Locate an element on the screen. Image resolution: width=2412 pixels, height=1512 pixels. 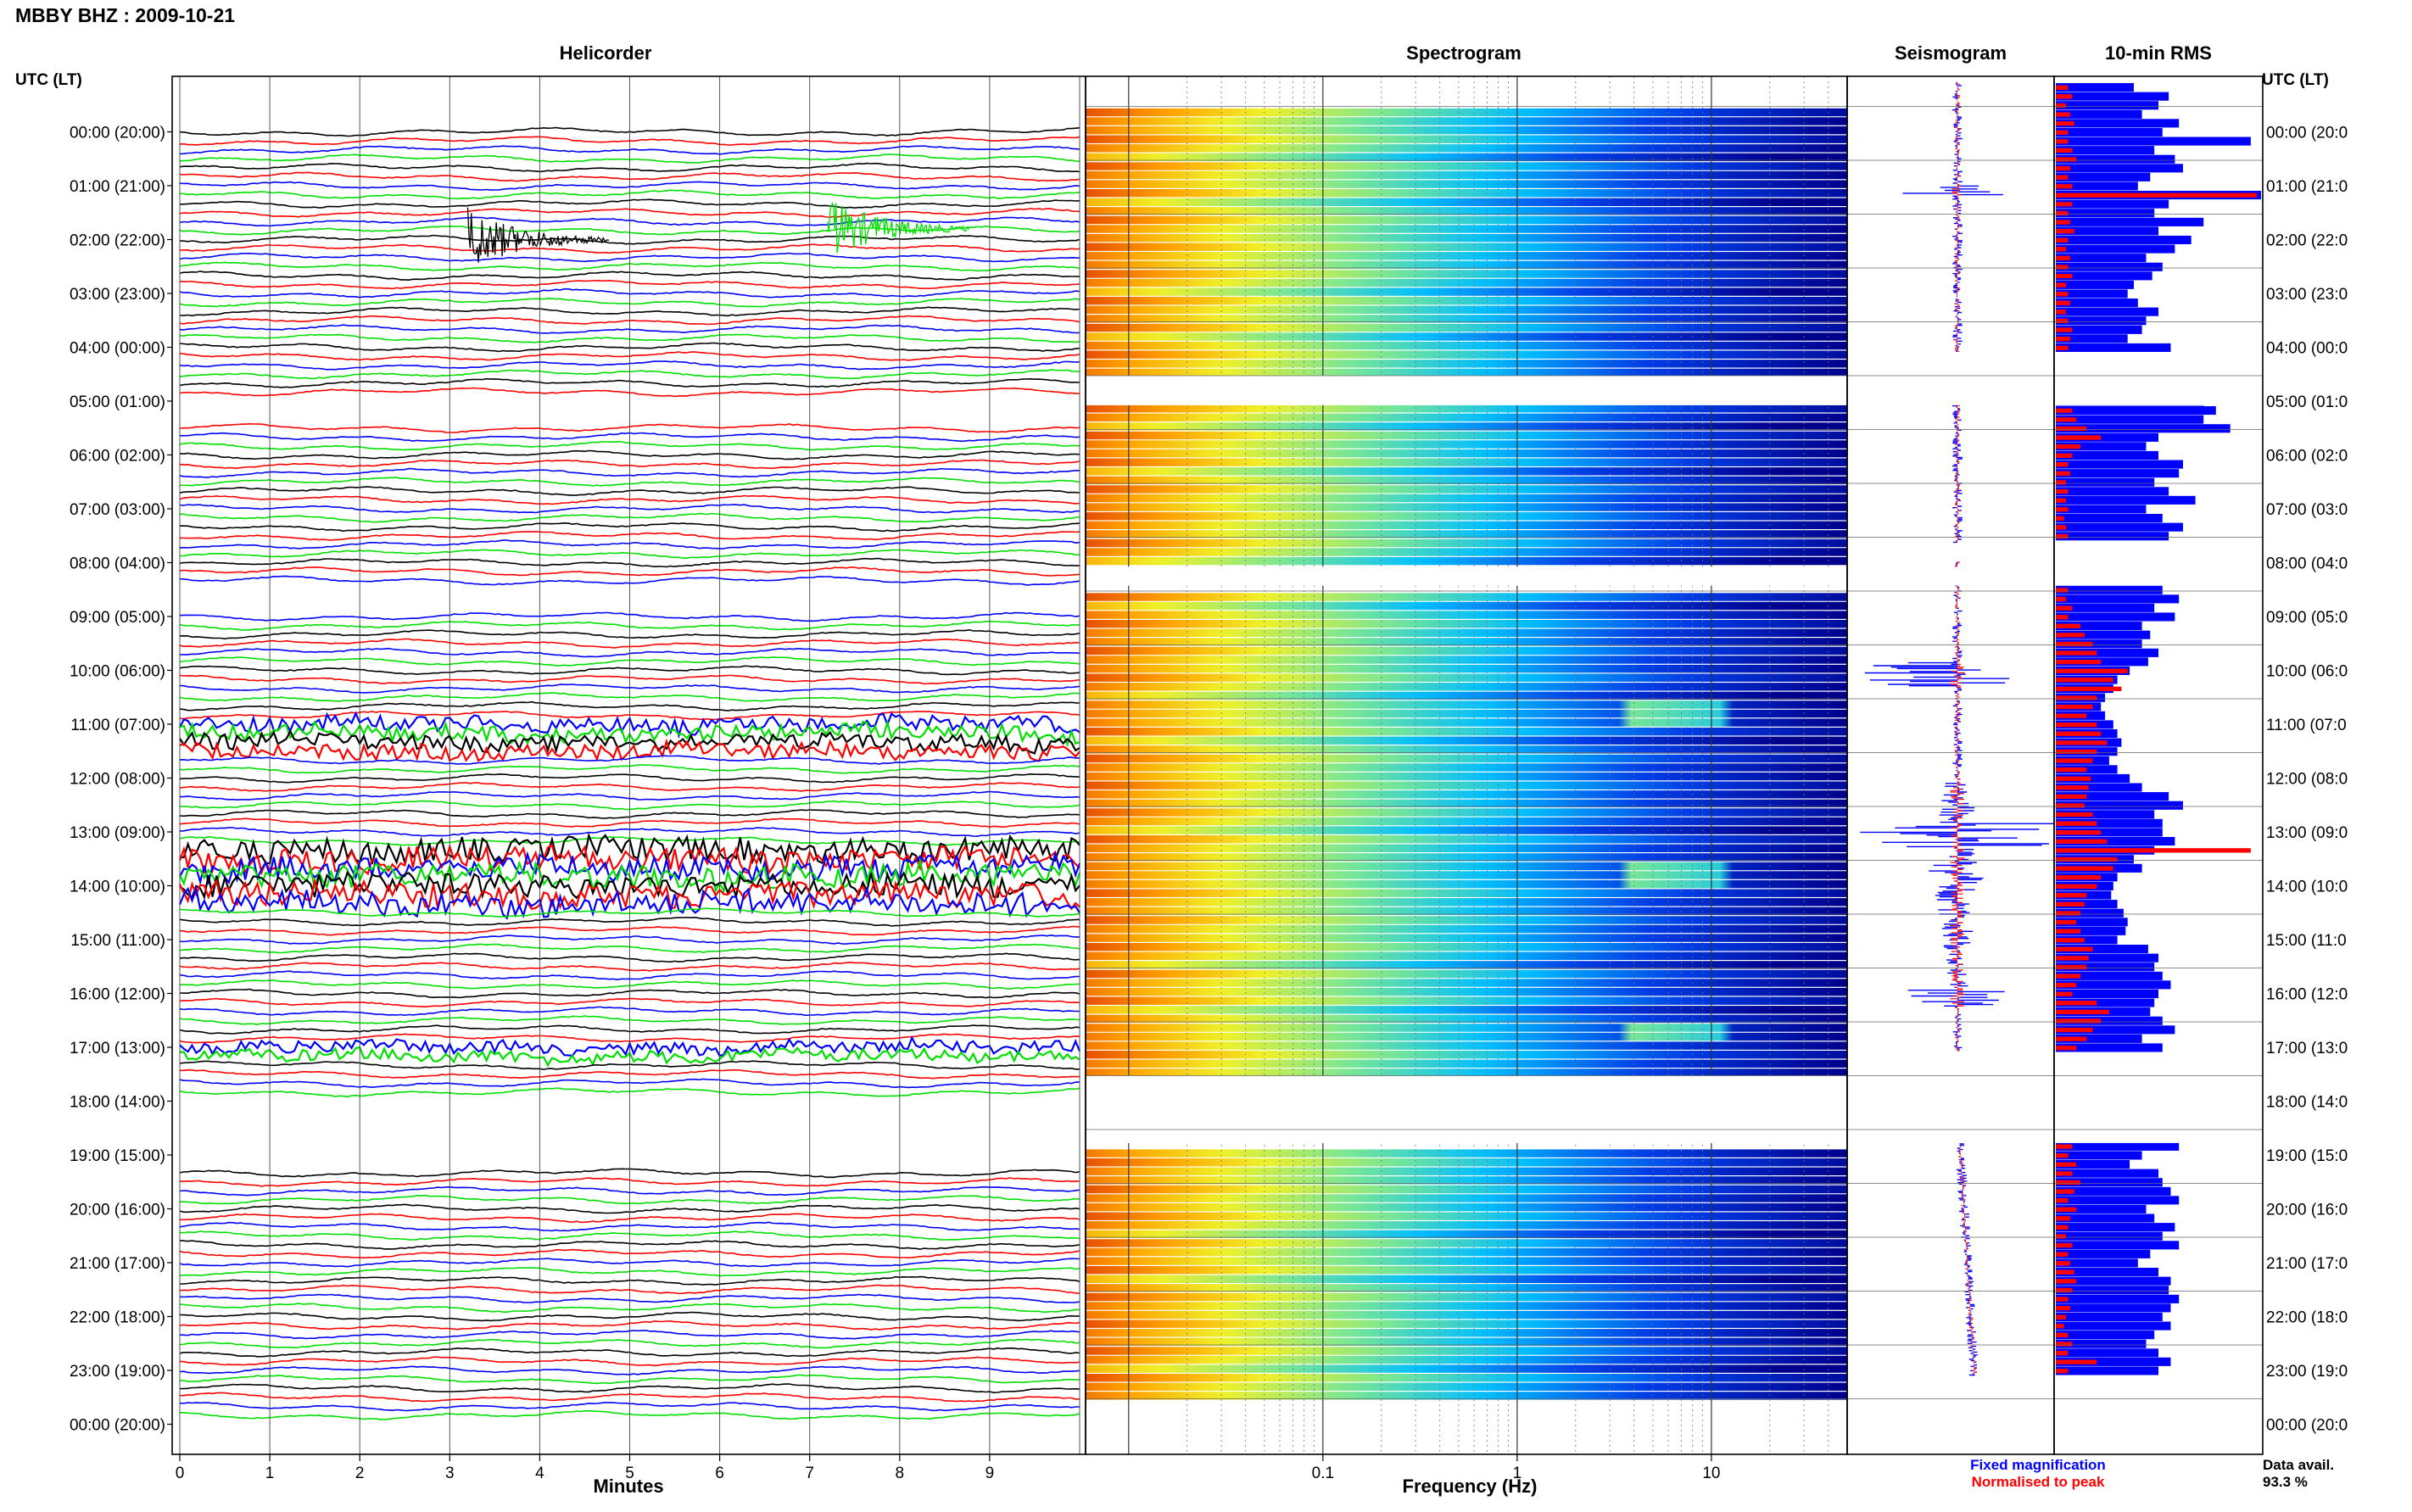
time-label-left: 03:00 (23:00) is located at coordinates (117, 295).